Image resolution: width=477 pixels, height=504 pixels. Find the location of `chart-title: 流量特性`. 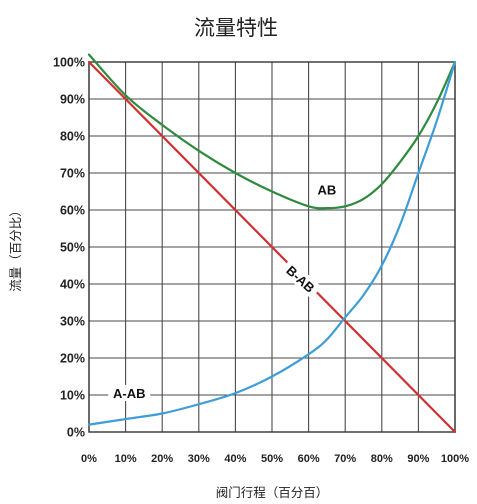

chart-title: 流量特性 is located at coordinates (236, 28).